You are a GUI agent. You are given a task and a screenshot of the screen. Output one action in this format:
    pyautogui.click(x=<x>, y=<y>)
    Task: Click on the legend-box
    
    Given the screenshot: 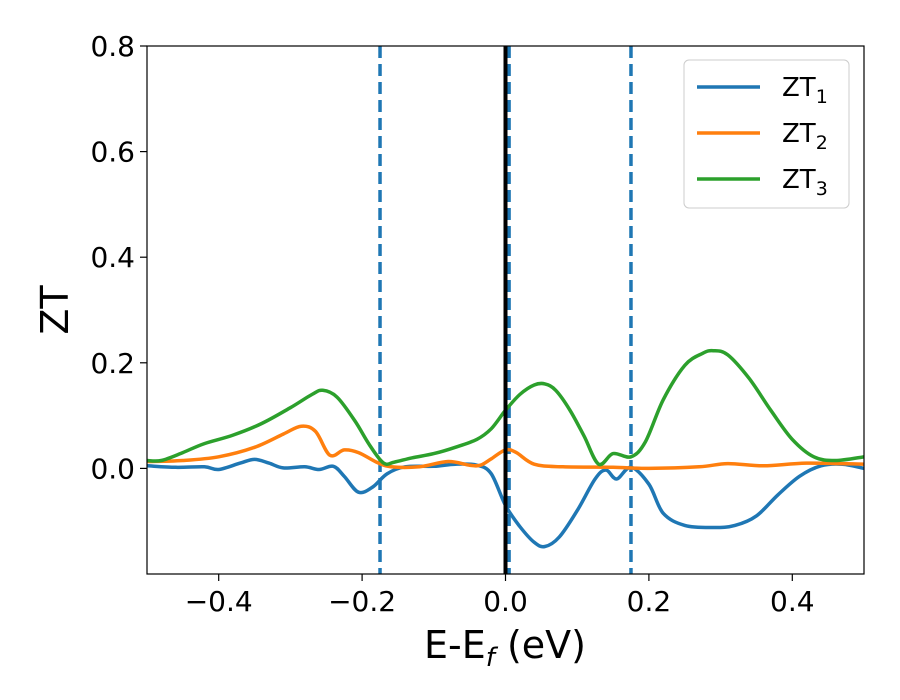 What is the action you would take?
    pyautogui.click(x=766, y=134)
    